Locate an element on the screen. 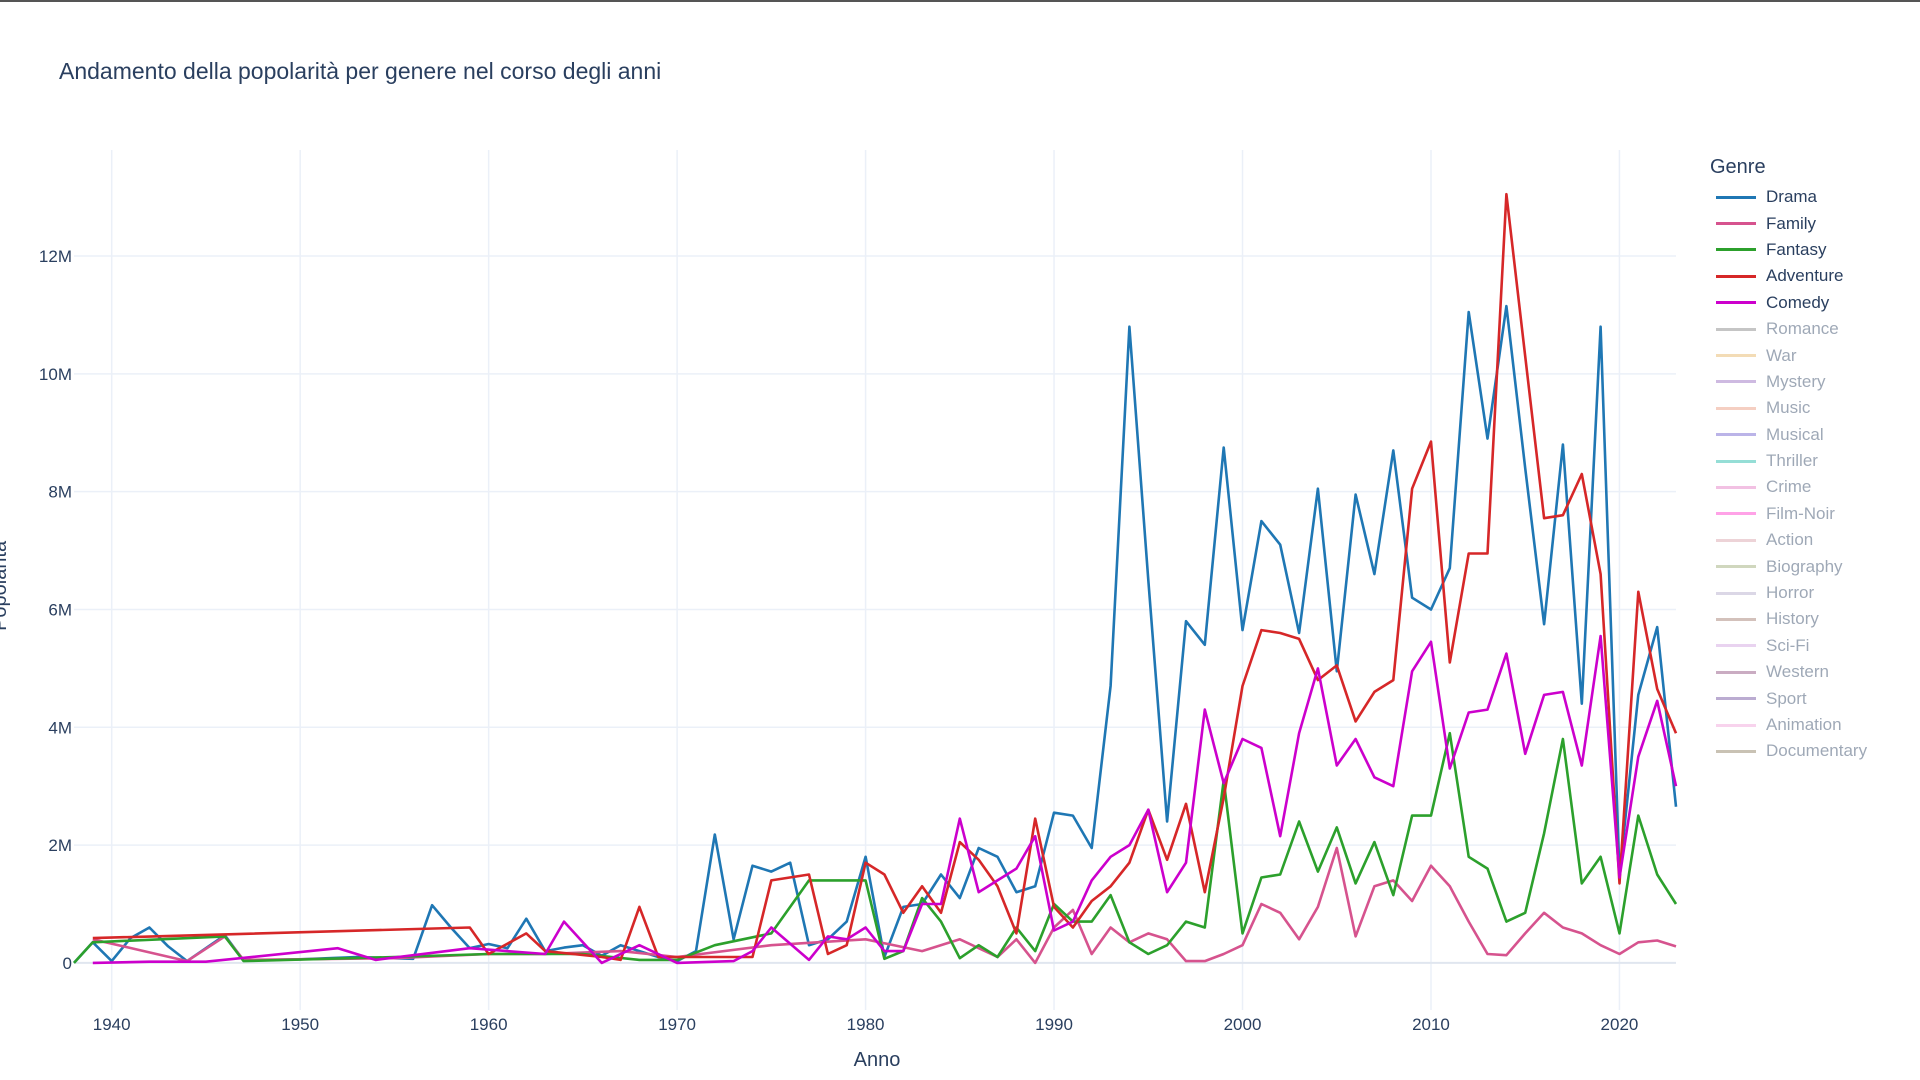  legend-item-music: Music is located at coordinates (1788, 408).